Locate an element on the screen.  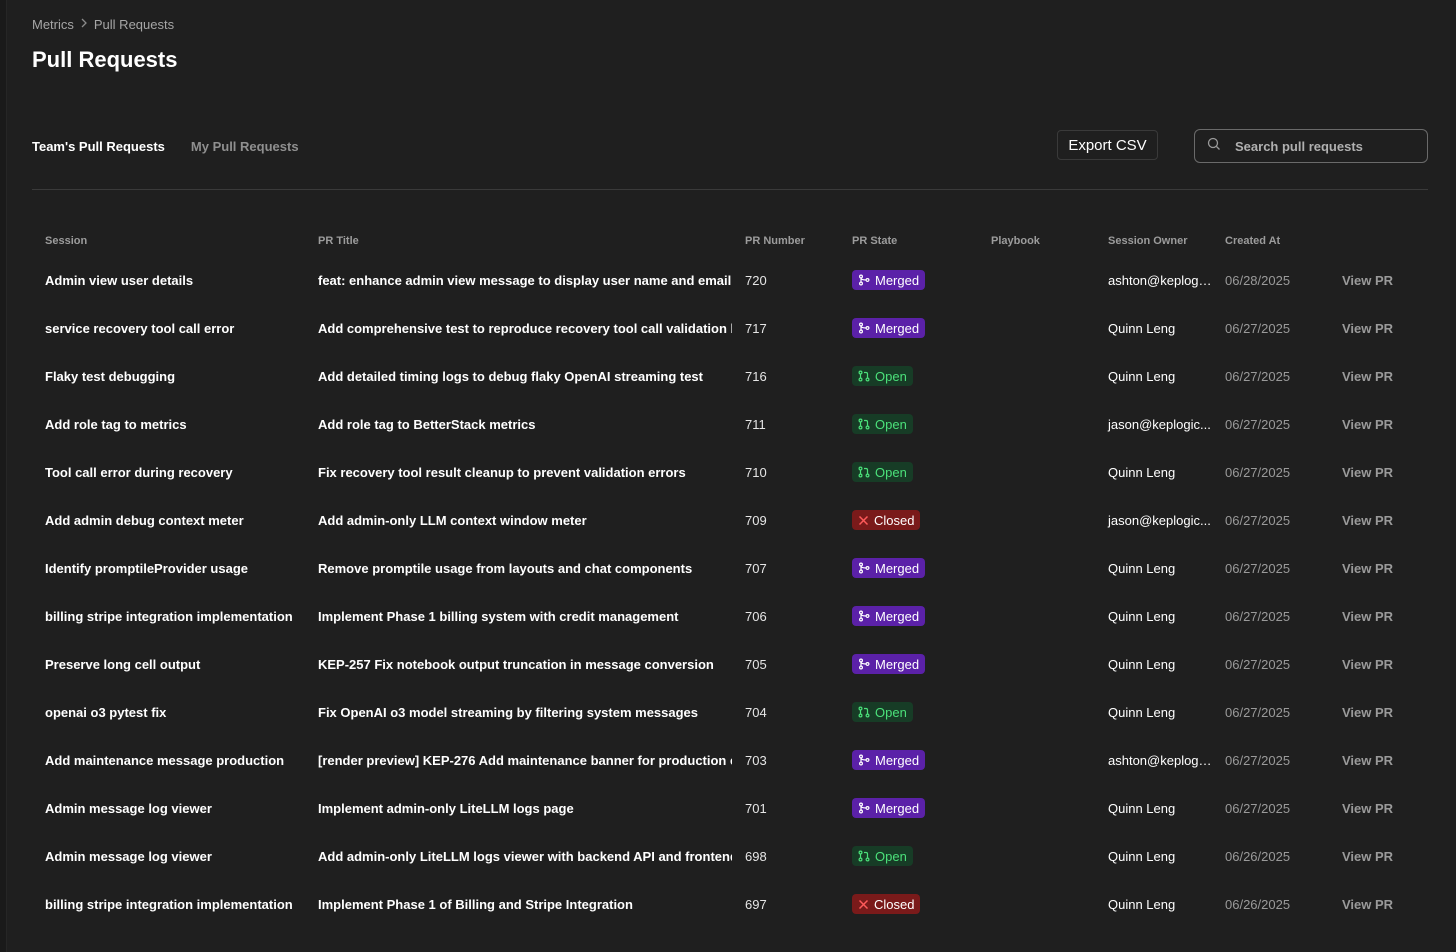
session-cell: Flaky test debugging is located at coordinates (110, 376).